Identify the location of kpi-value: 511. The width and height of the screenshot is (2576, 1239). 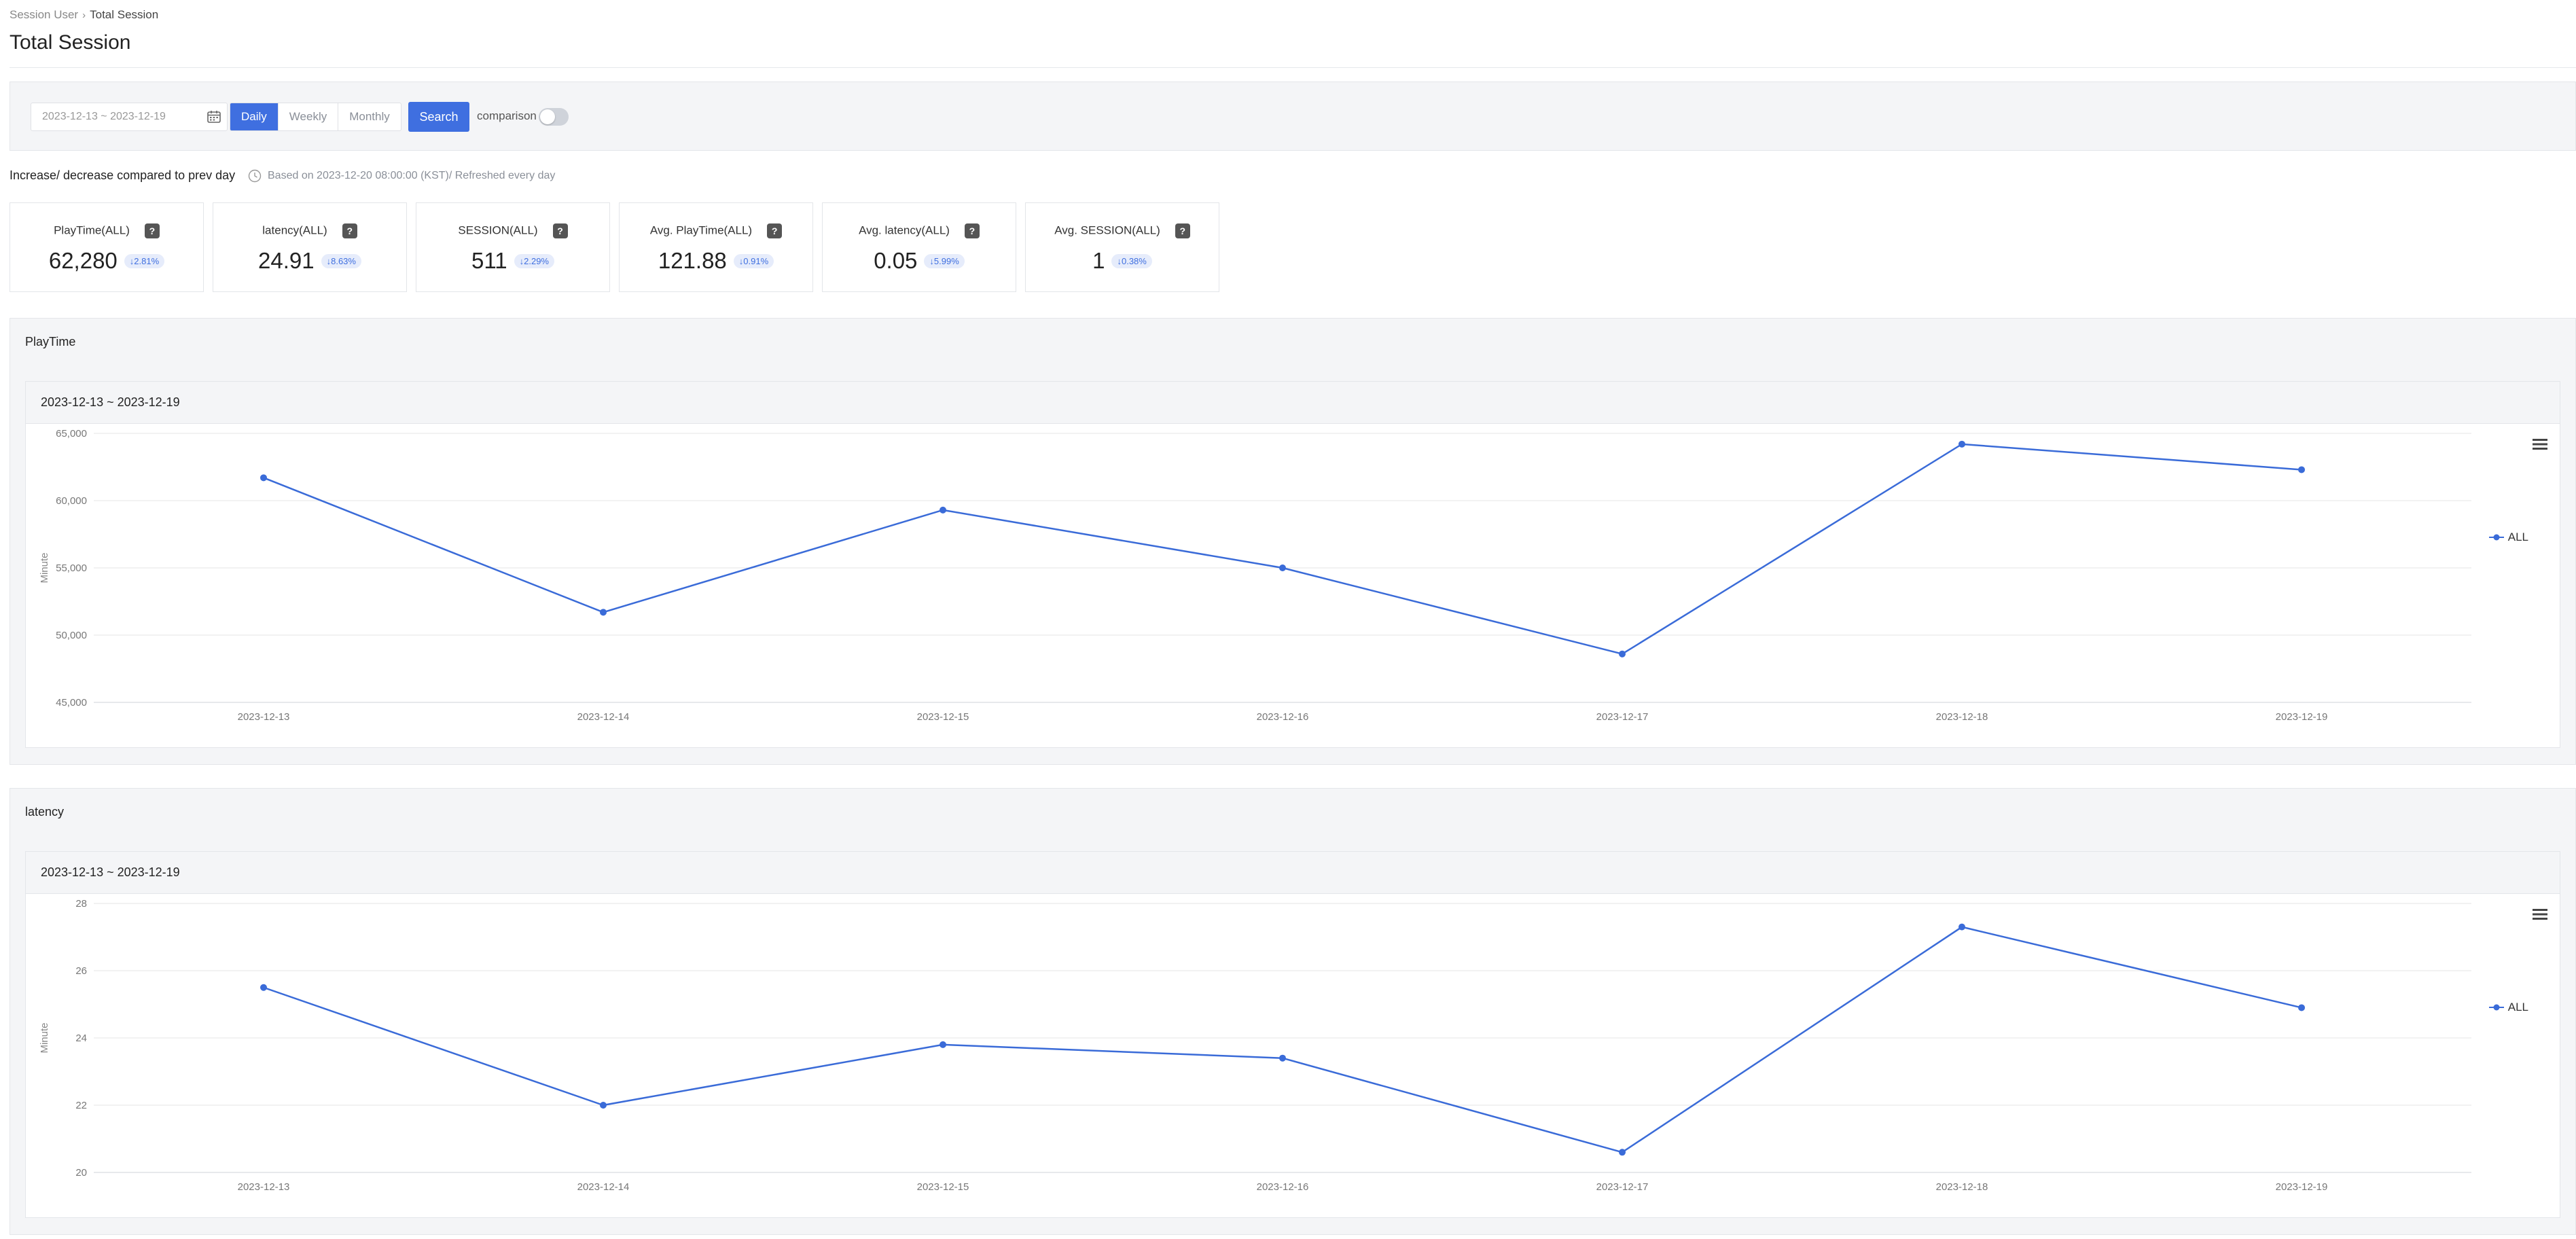
(489, 260).